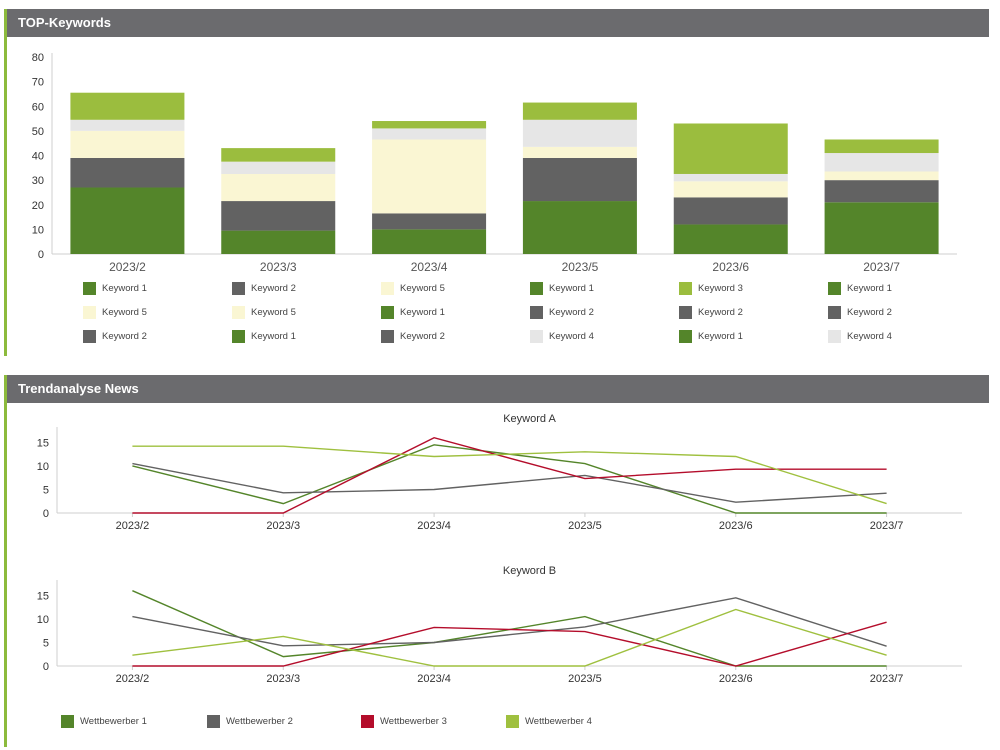  I want to click on legend-item: Wettbewerber 1, so click(104, 721).